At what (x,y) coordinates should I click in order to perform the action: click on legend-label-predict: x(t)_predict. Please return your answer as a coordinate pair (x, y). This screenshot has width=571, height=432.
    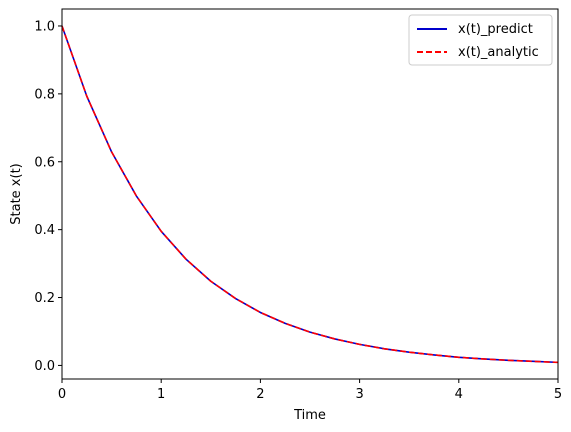
    Looking at the image, I should click on (495, 29).